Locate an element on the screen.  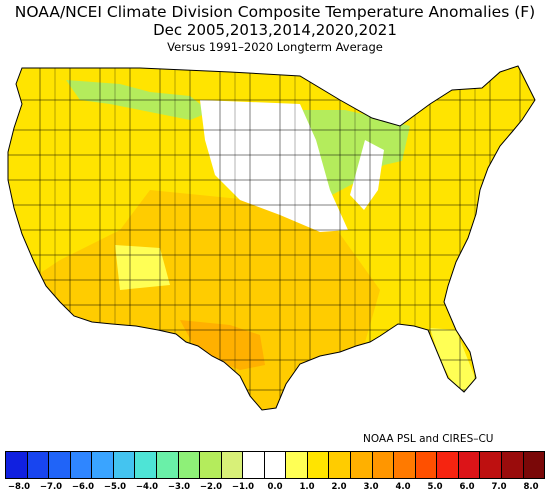
scale-tick-label: 2.0 is located at coordinates (339, 487).